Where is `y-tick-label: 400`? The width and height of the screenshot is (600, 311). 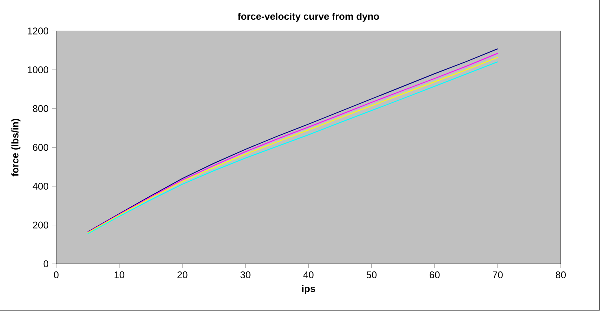 y-tick-label: 400 is located at coordinates (40, 186).